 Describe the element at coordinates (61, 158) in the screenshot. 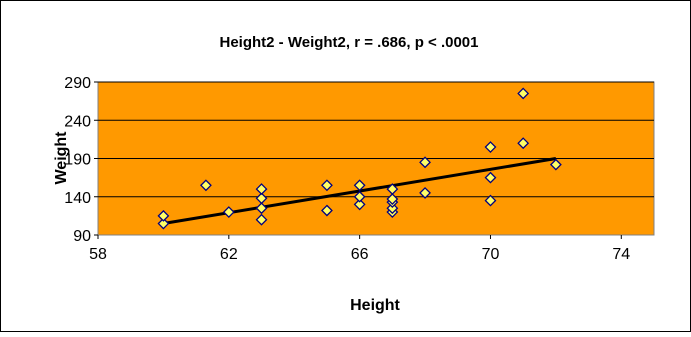

I see `y-axis-title: Weight` at that location.